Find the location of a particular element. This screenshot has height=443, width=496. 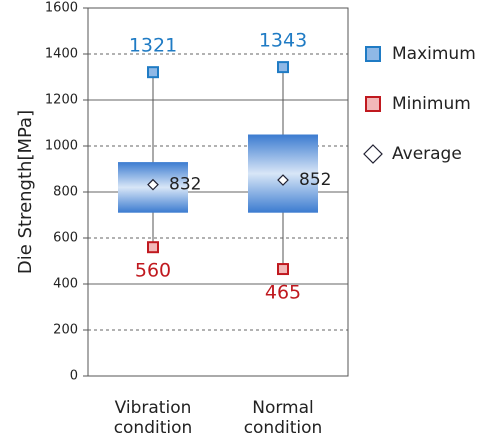

y-tick-label: 1600 is located at coordinates (61, 8).